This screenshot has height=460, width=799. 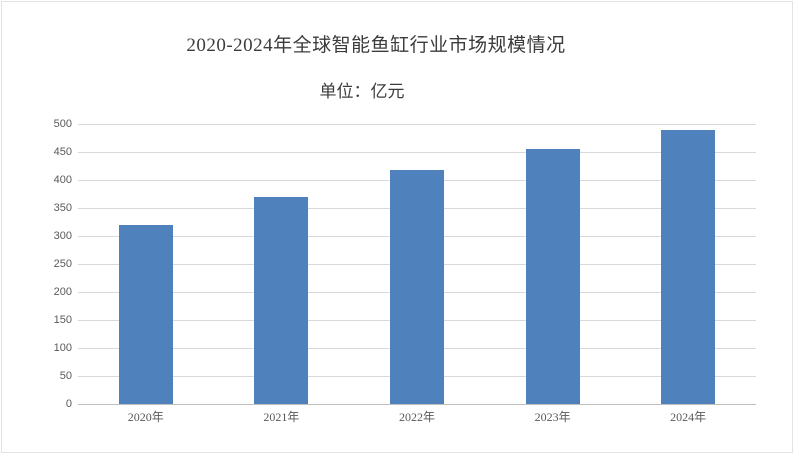 I want to click on chart-unit-label: 单位：亿元, so click(x=362, y=91).